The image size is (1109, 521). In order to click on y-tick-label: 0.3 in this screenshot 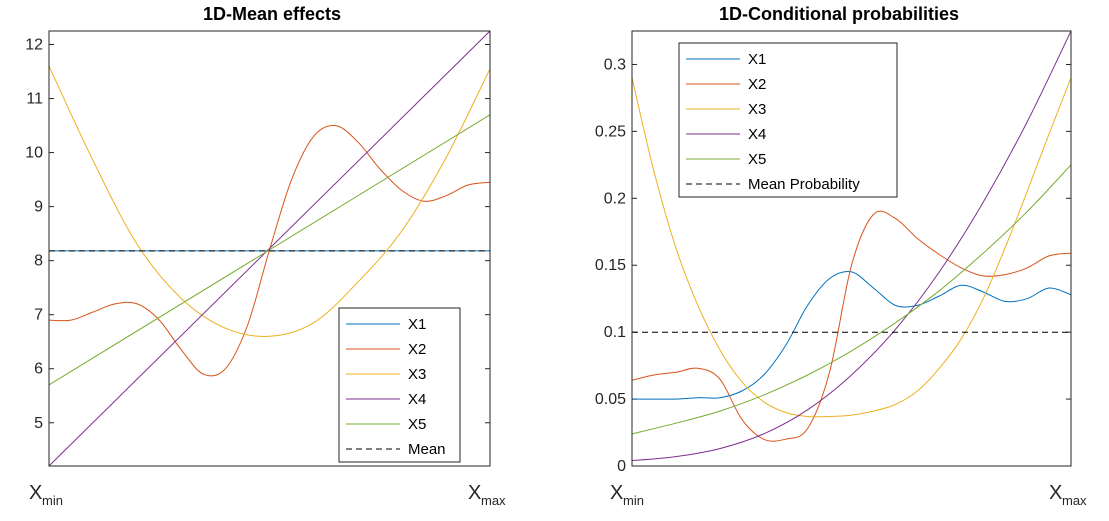, I will do `click(615, 64)`.